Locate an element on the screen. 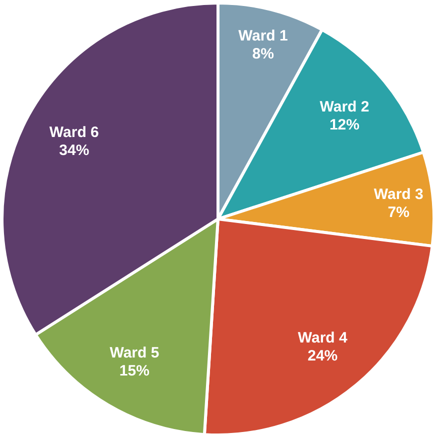 The width and height of the screenshot is (434, 437). slice-label: Ward 4 is located at coordinates (323, 337).